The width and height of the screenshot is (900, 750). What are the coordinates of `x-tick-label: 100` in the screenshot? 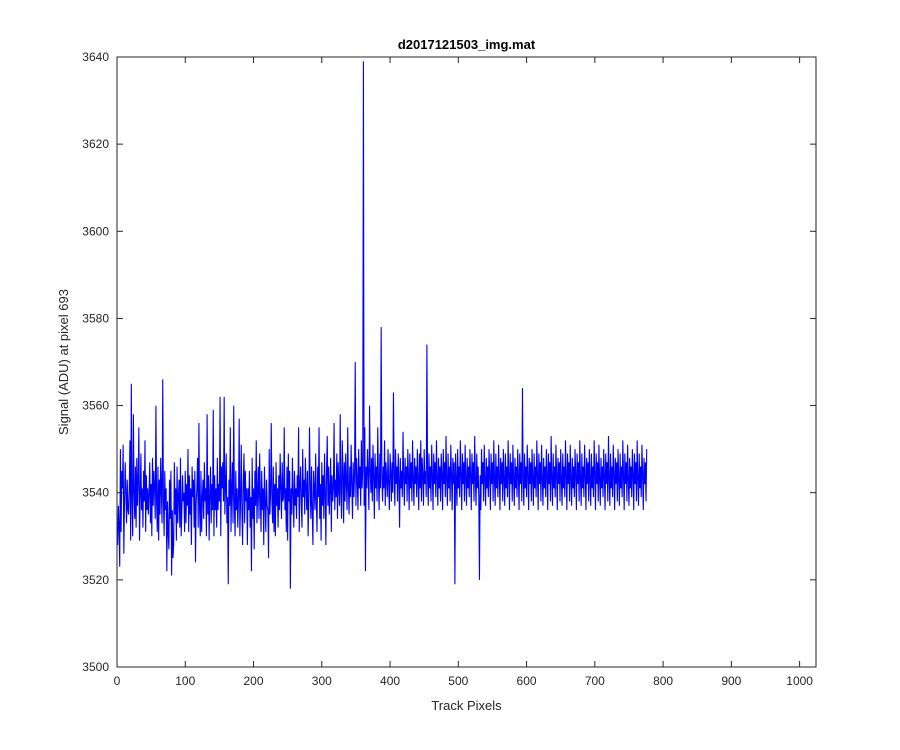 It's located at (185, 681).